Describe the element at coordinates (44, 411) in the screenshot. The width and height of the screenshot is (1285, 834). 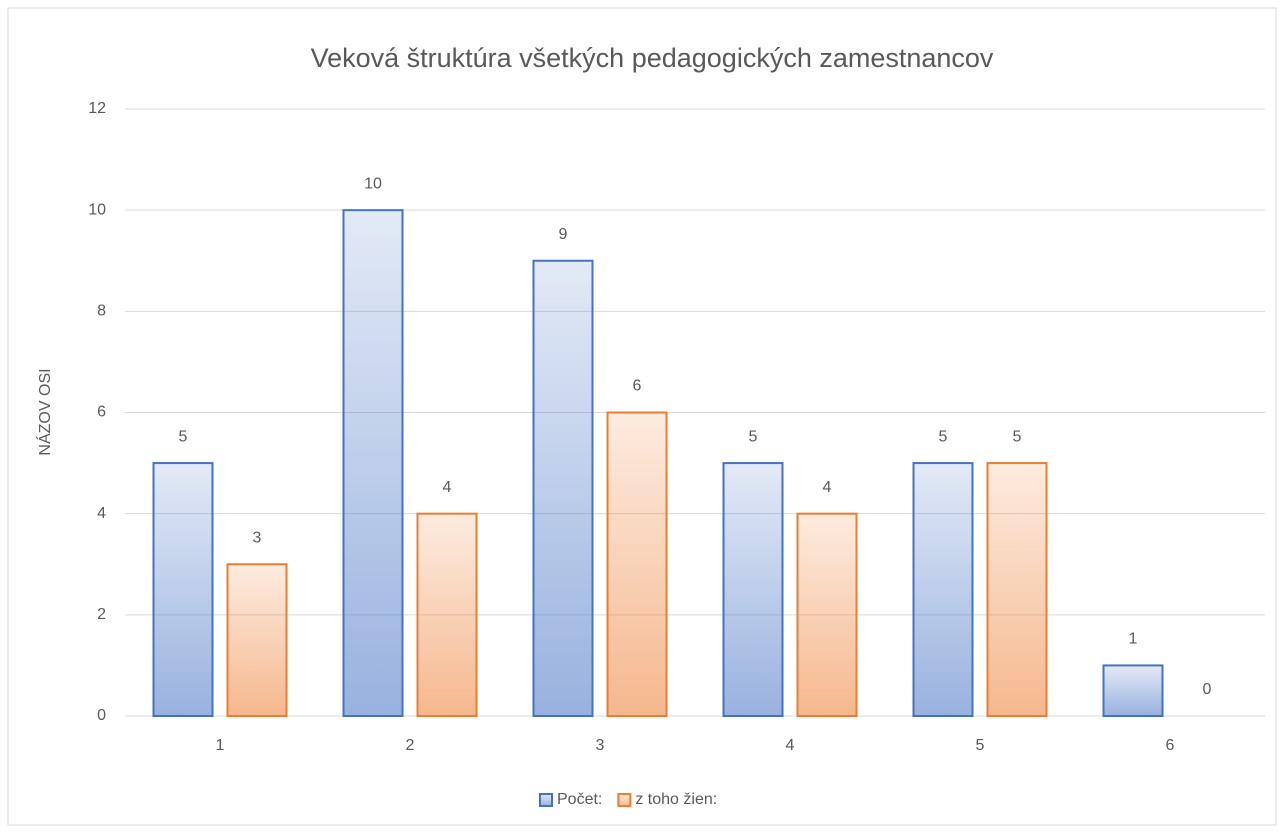
I see `y-axis-label: NÁZOV OSI` at that location.